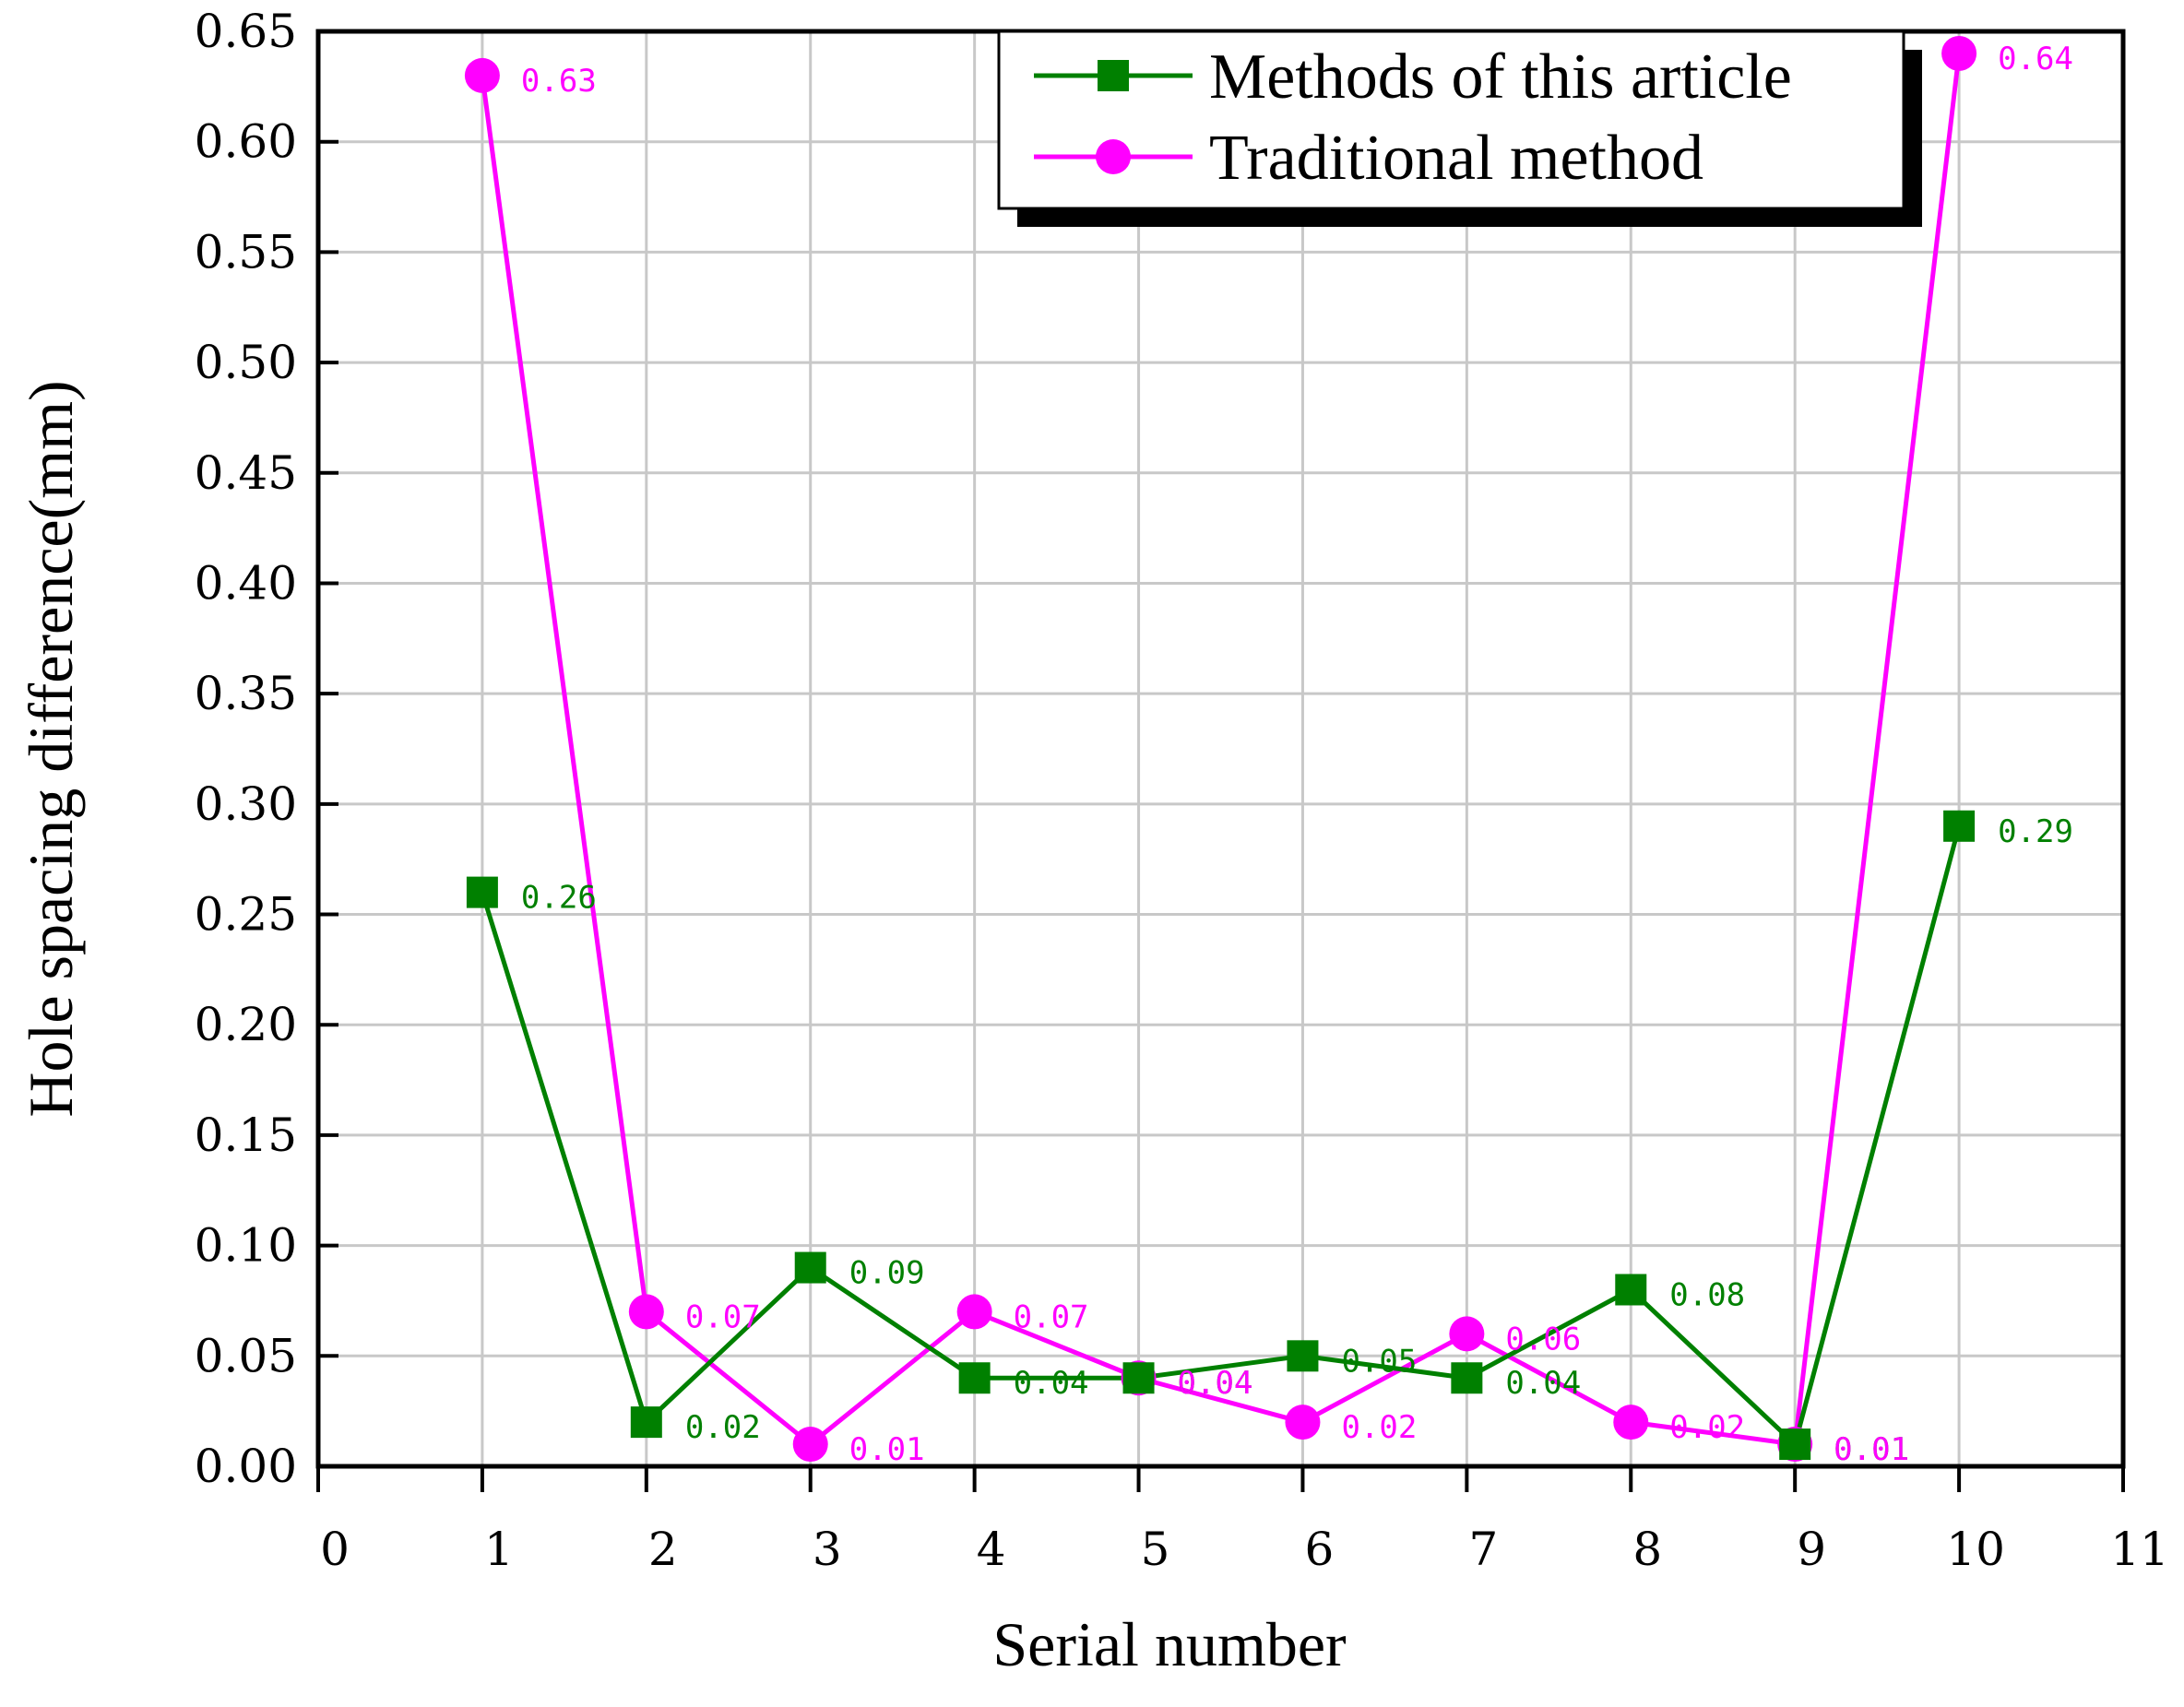 Image resolution: width=2184 pixels, height=1707 pixels. I want to click on y-tick-label: 0.50, so click(246, 362).